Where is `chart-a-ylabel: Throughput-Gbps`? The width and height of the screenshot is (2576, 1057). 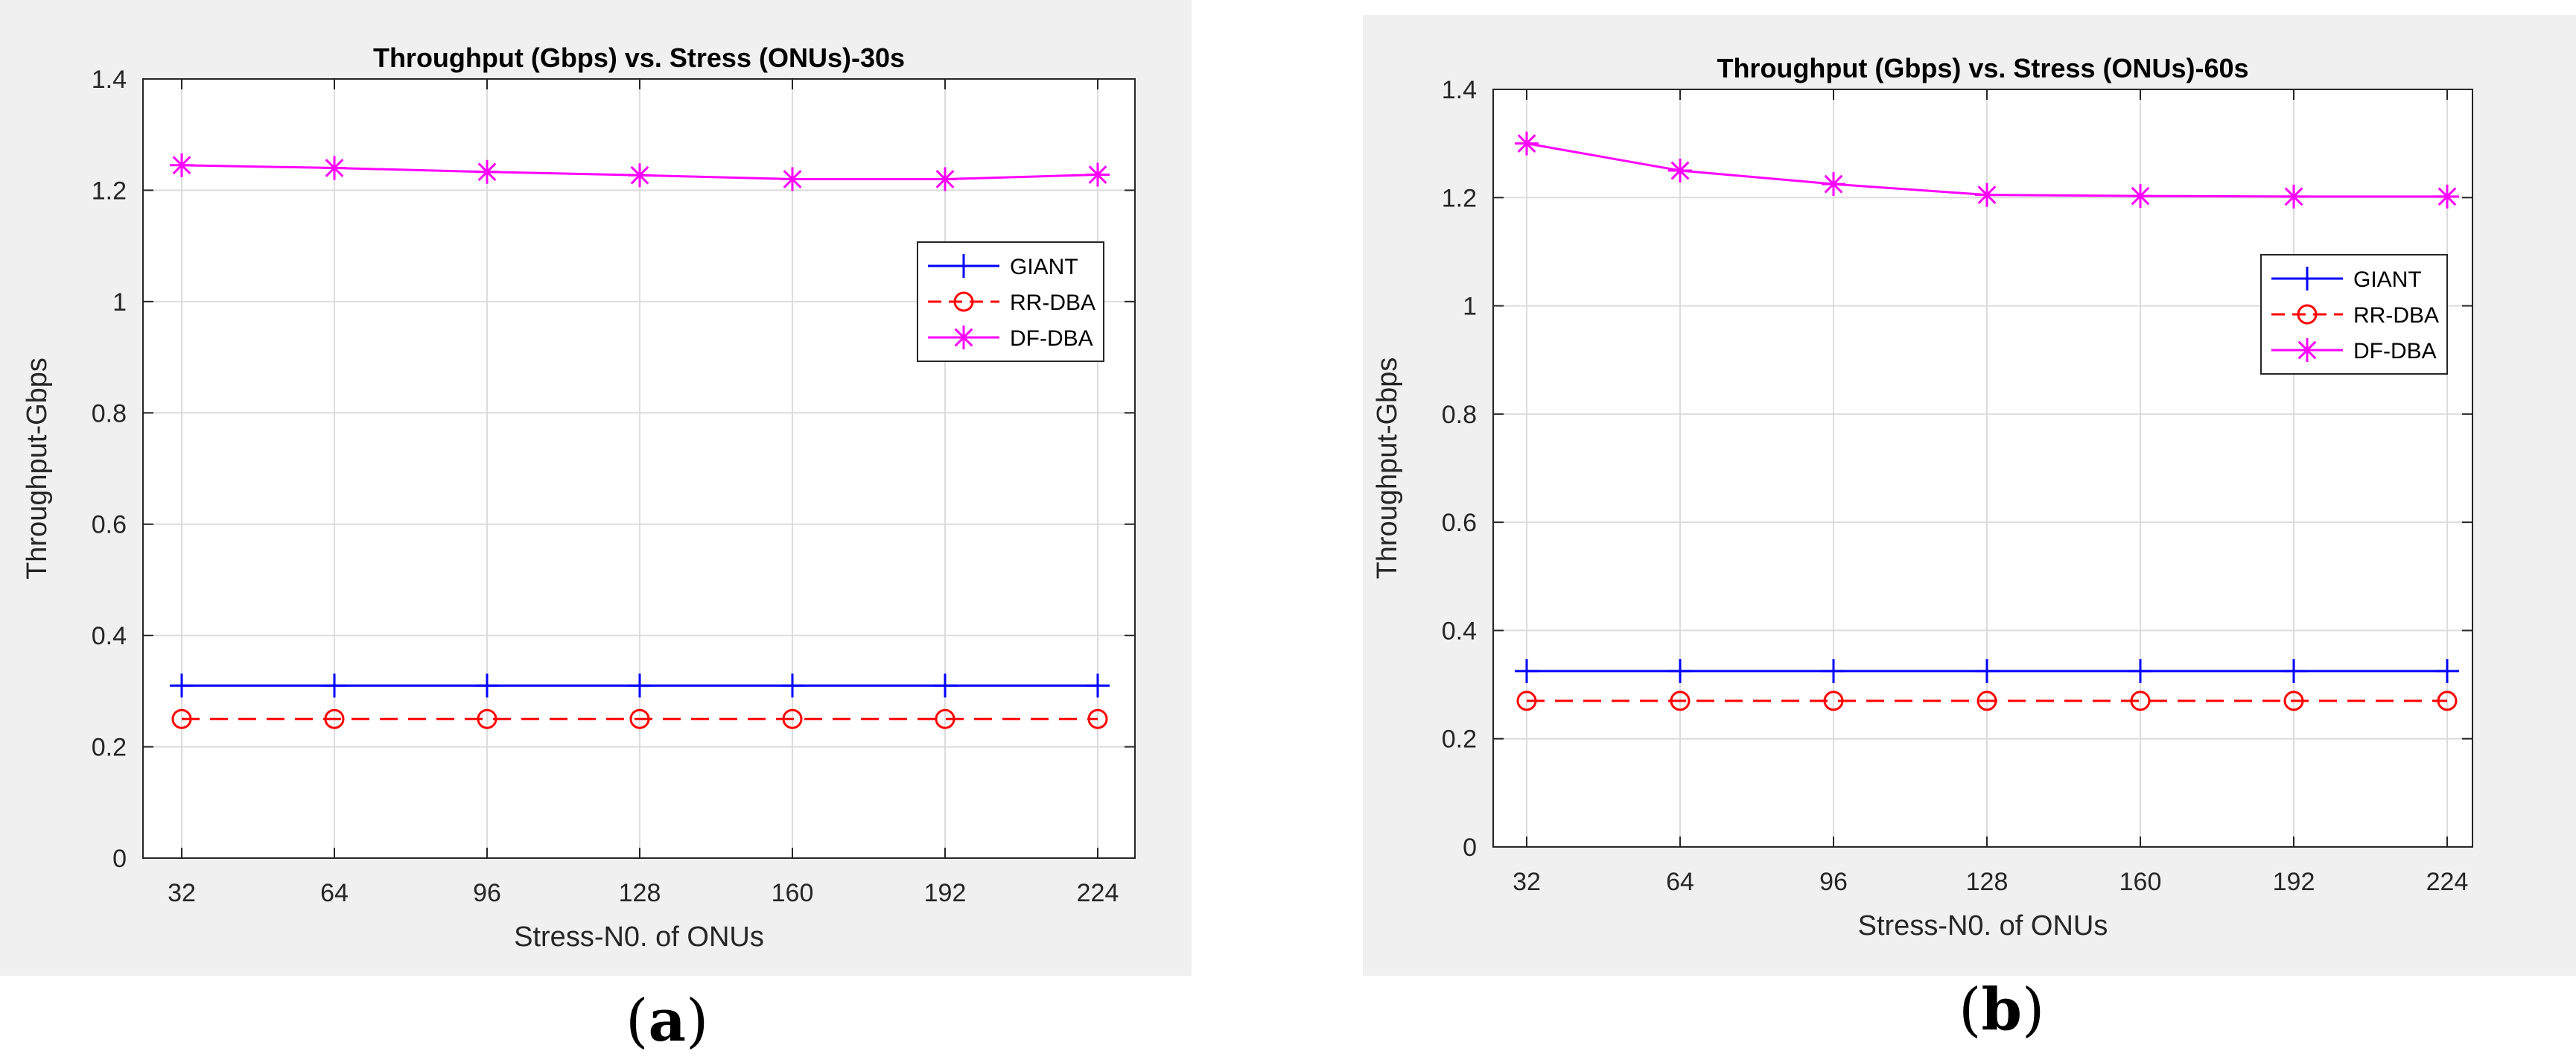
chart-a-ylabel: Throughput-Gbps is located at coordinates (37, 469).